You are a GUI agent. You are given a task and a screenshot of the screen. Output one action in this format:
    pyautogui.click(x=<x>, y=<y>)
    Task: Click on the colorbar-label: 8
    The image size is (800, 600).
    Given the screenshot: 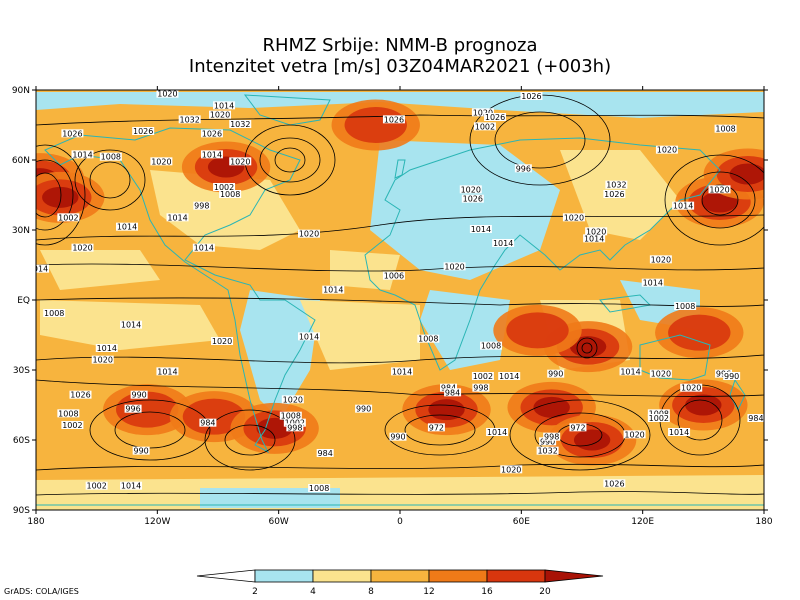 What is the action you would take?
    pyautogui.click(x=371, y=592)
    